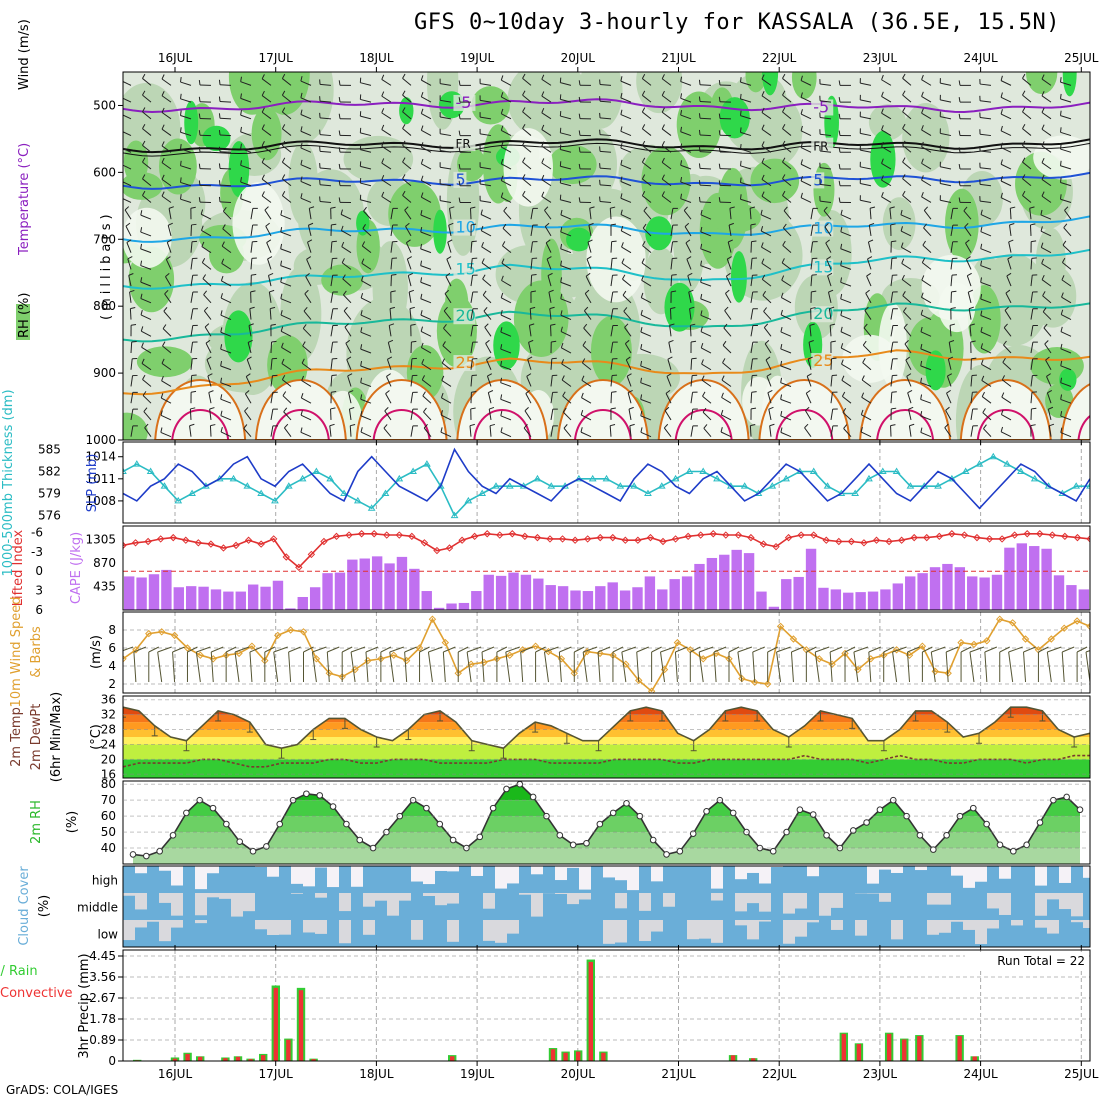 The width and height of the screenshot is (1100, 1100). What do you see at coordinates (755, 682) in the screenshot?
I see `wind-speed-line-point` at bounding box center [755, 682].